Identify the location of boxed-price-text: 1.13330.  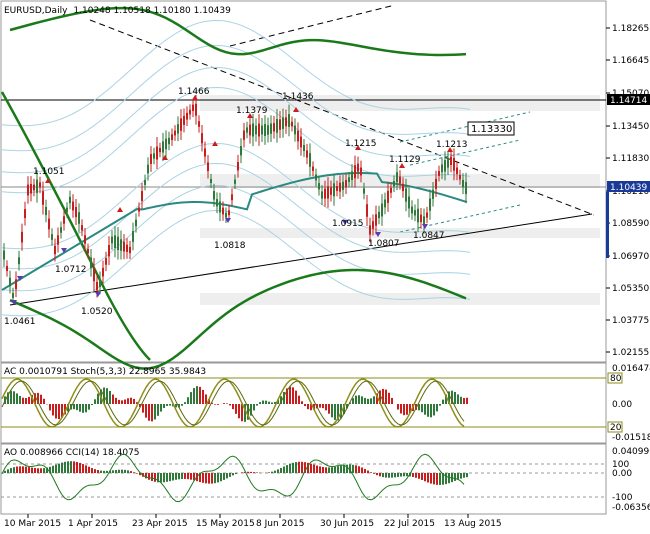
(491, 129).